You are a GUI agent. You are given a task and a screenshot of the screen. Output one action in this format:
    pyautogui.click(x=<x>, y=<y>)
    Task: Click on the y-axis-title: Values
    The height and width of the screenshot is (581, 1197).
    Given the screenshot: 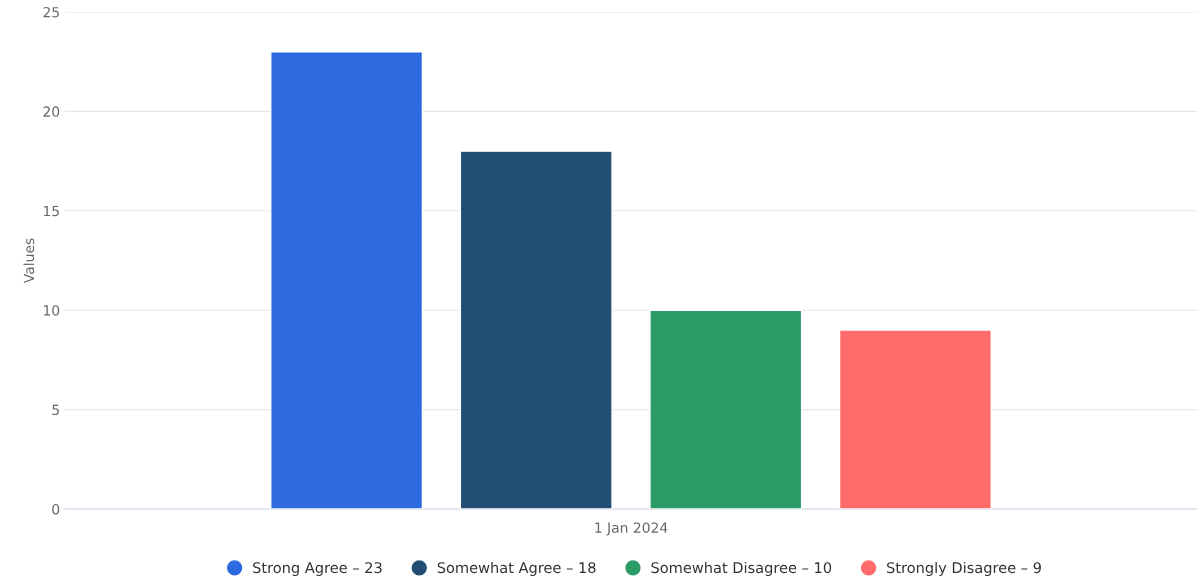 What is the action you would take?
    pyautogui.click(x=29, y=261)
    